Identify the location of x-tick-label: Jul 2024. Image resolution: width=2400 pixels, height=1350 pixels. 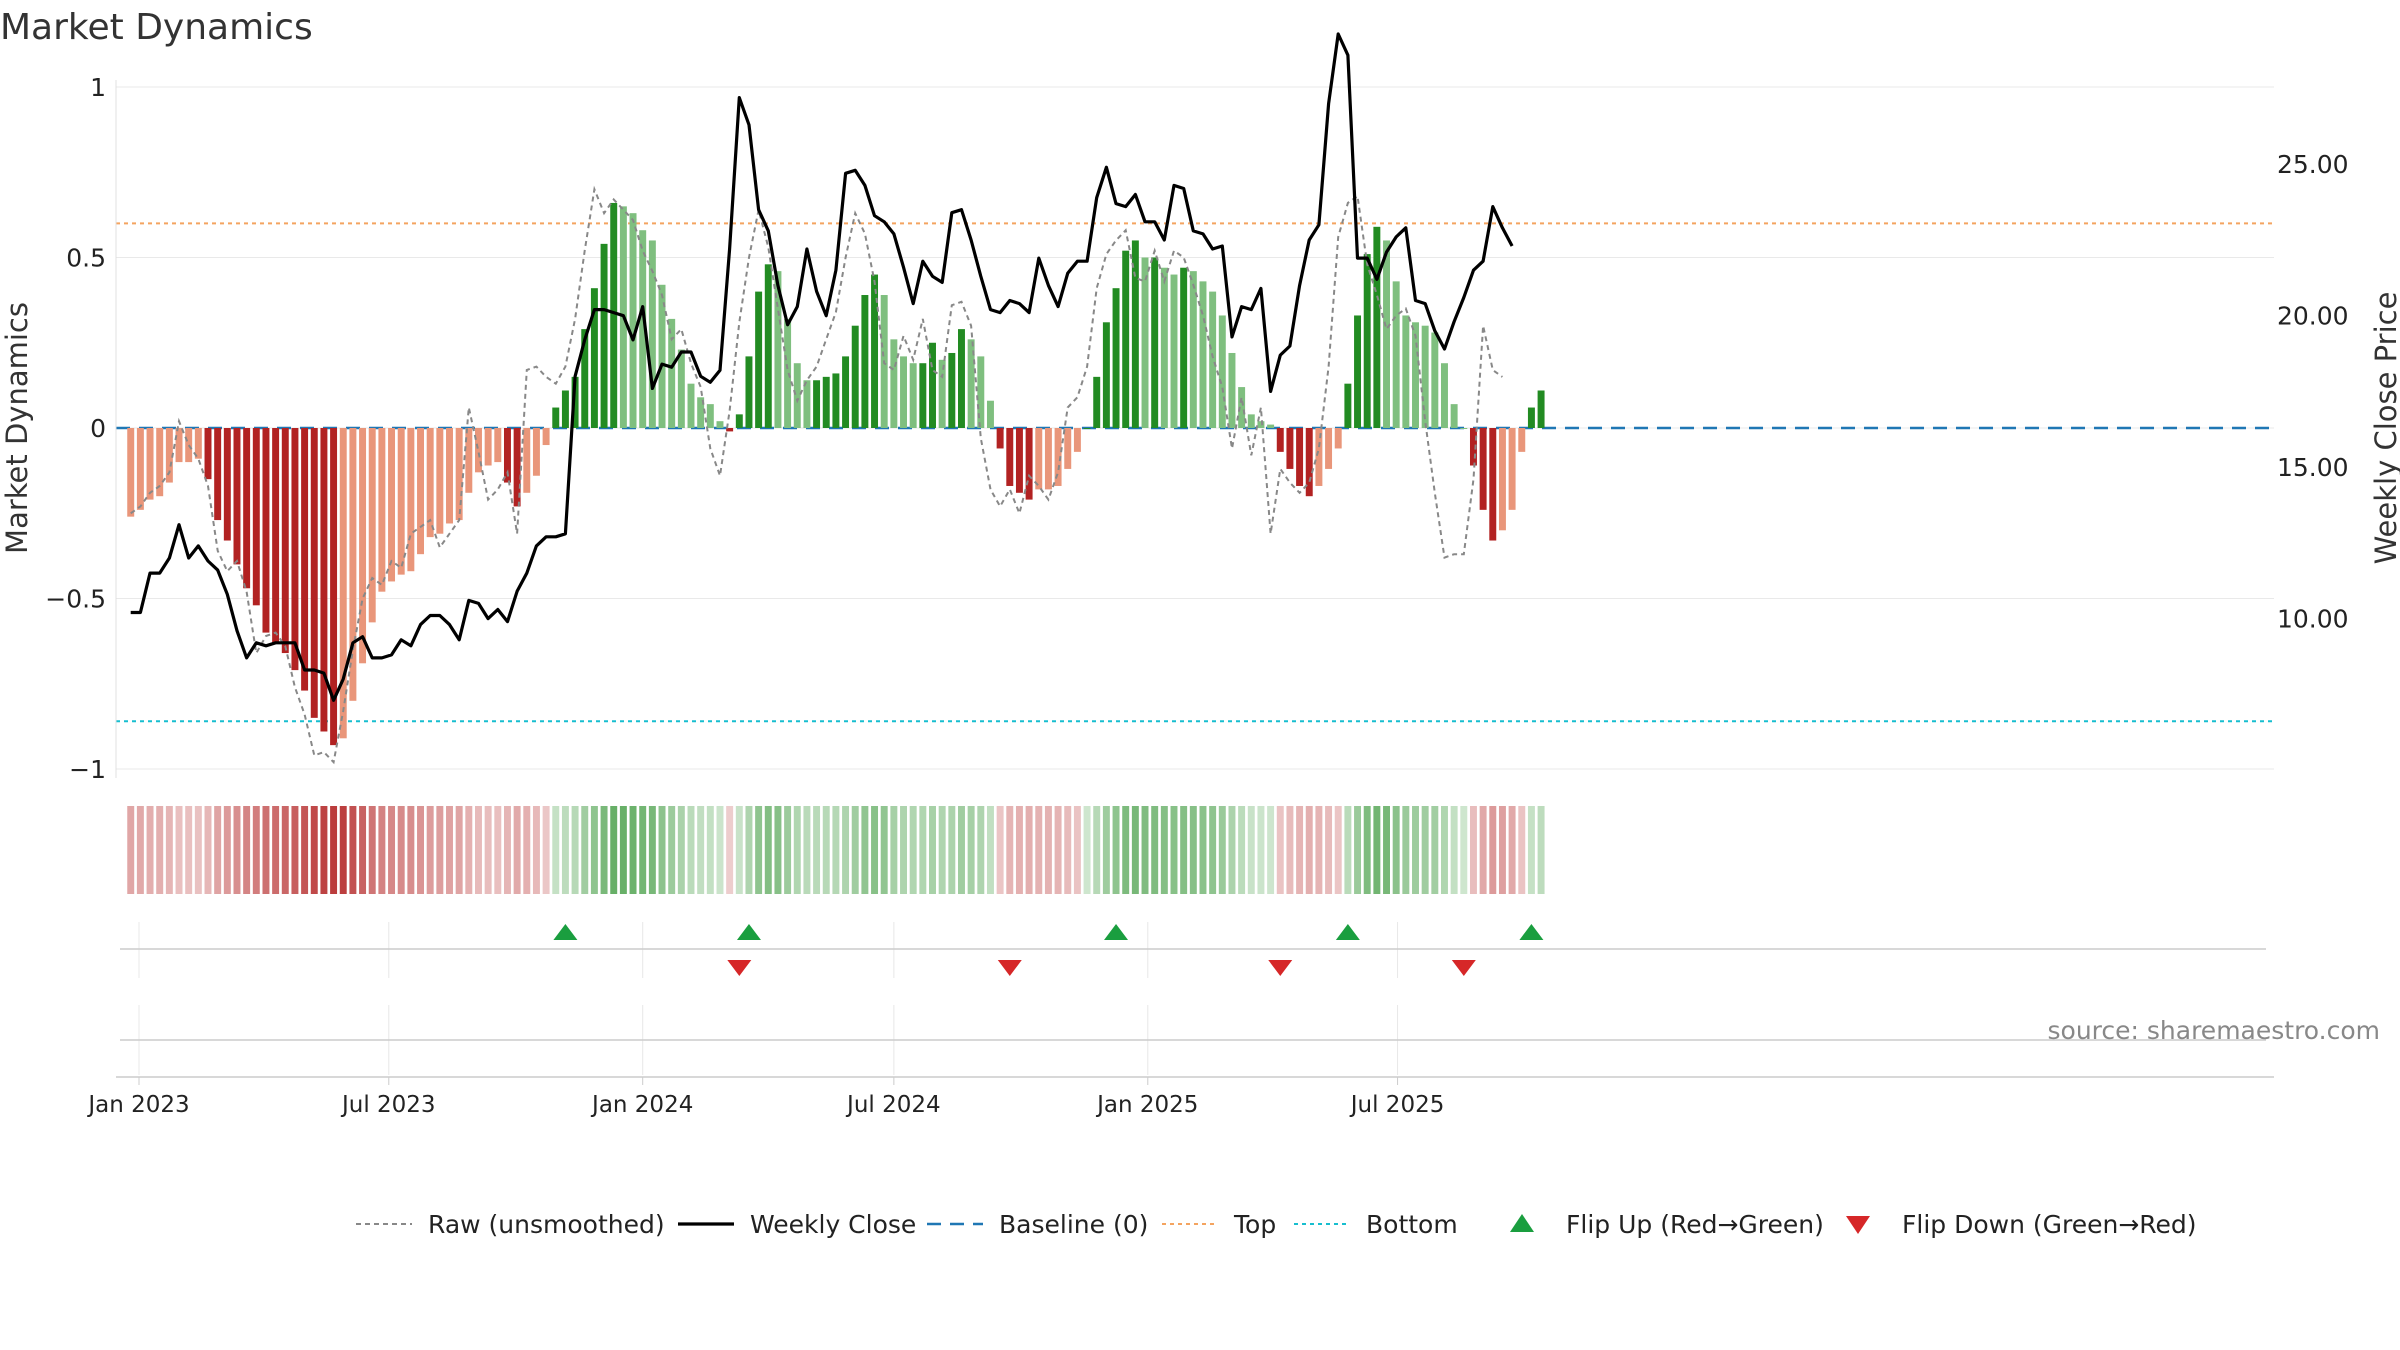
(893, 1105).